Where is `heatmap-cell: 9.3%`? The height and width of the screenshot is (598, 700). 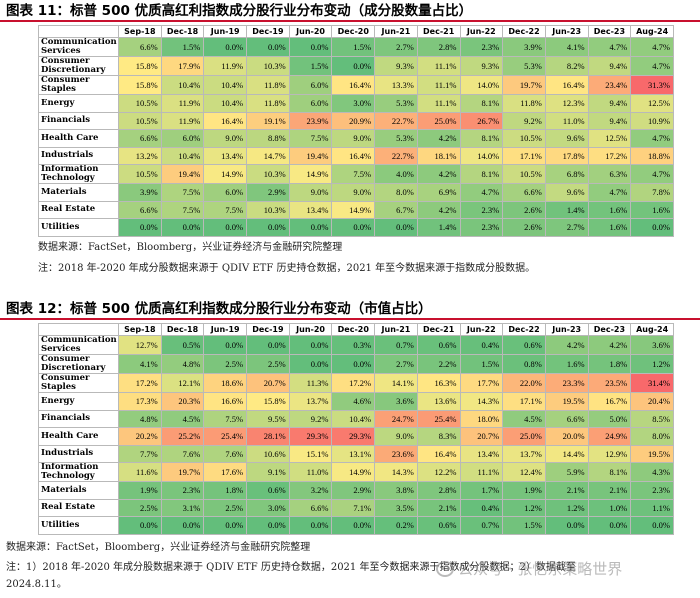
heatmap-cell: 9.3% is located at coordinates (396, 66).